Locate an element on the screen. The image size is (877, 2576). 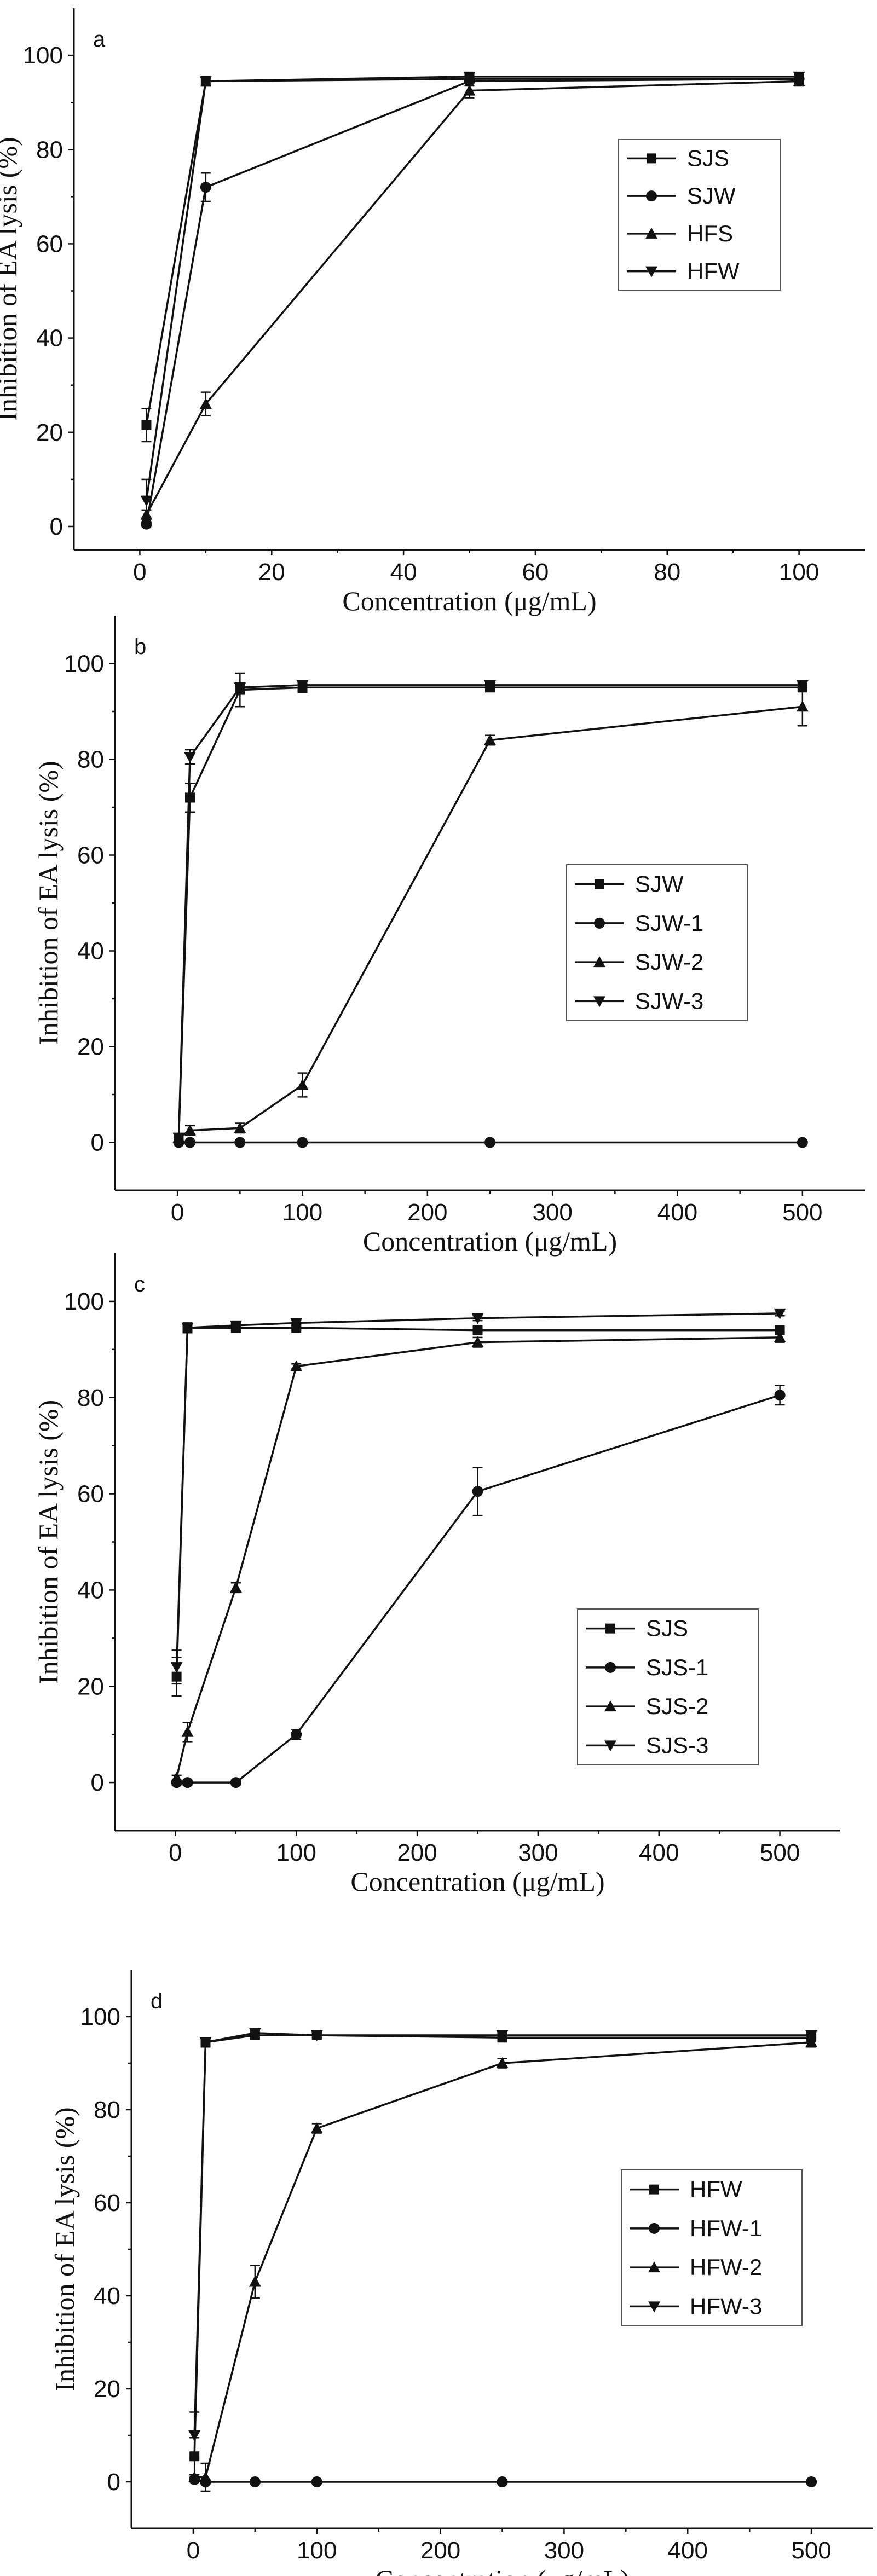
legend-label: SJW is located at coordinates (659, 884).